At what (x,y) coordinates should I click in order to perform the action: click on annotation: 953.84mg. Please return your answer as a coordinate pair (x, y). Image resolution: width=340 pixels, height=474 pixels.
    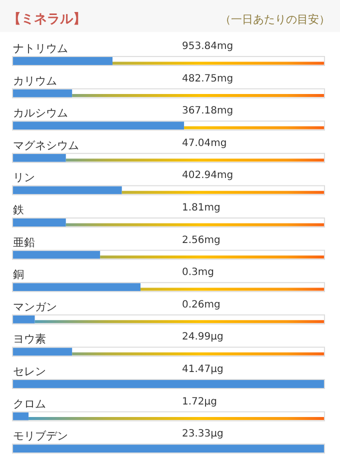
    Looking at the image, I should click on (208, 46).